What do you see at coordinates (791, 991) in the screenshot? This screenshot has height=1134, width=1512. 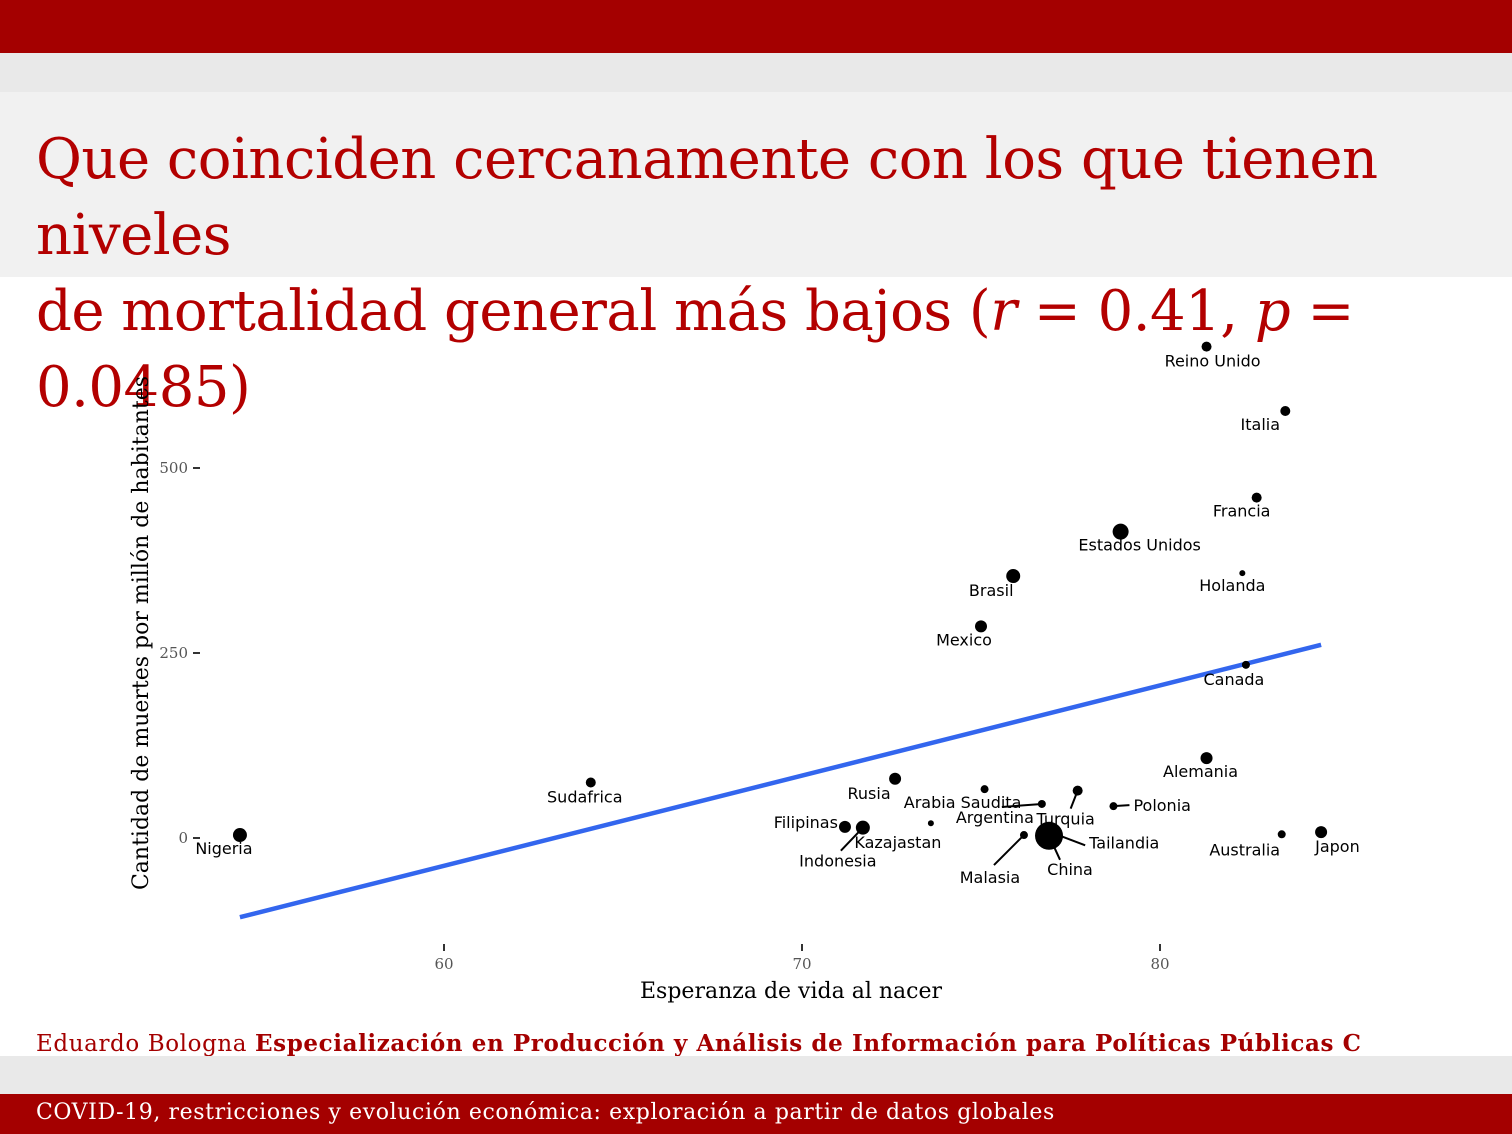 I see `x-axis-title: Esperanza de vida al nacer` at bounding box center [791, 991].